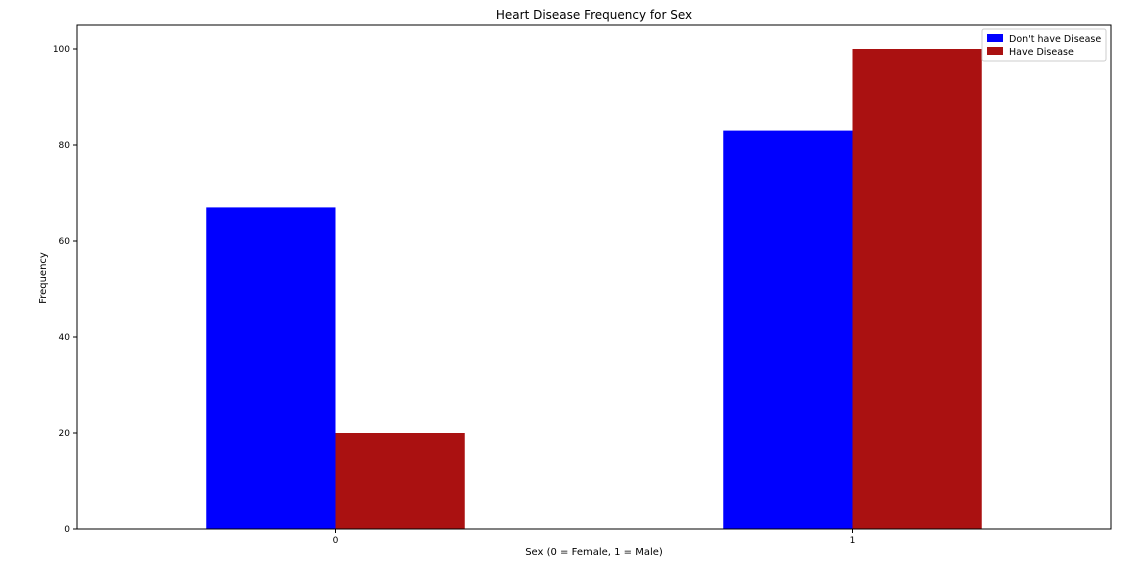  What do you see at coordinates (594, 552) in the screenshot?
I see `x-axis-label: Sex (0 = Female, 1 = Male)` at bounding box center [594, 552].